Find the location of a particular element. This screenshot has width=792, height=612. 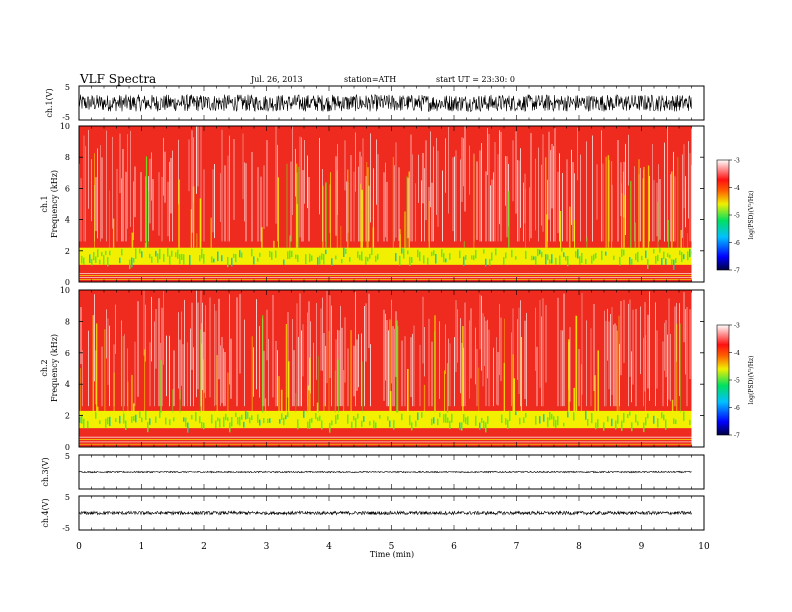

colorbar-tick-label: -5 is located at coordinates (737, 216).